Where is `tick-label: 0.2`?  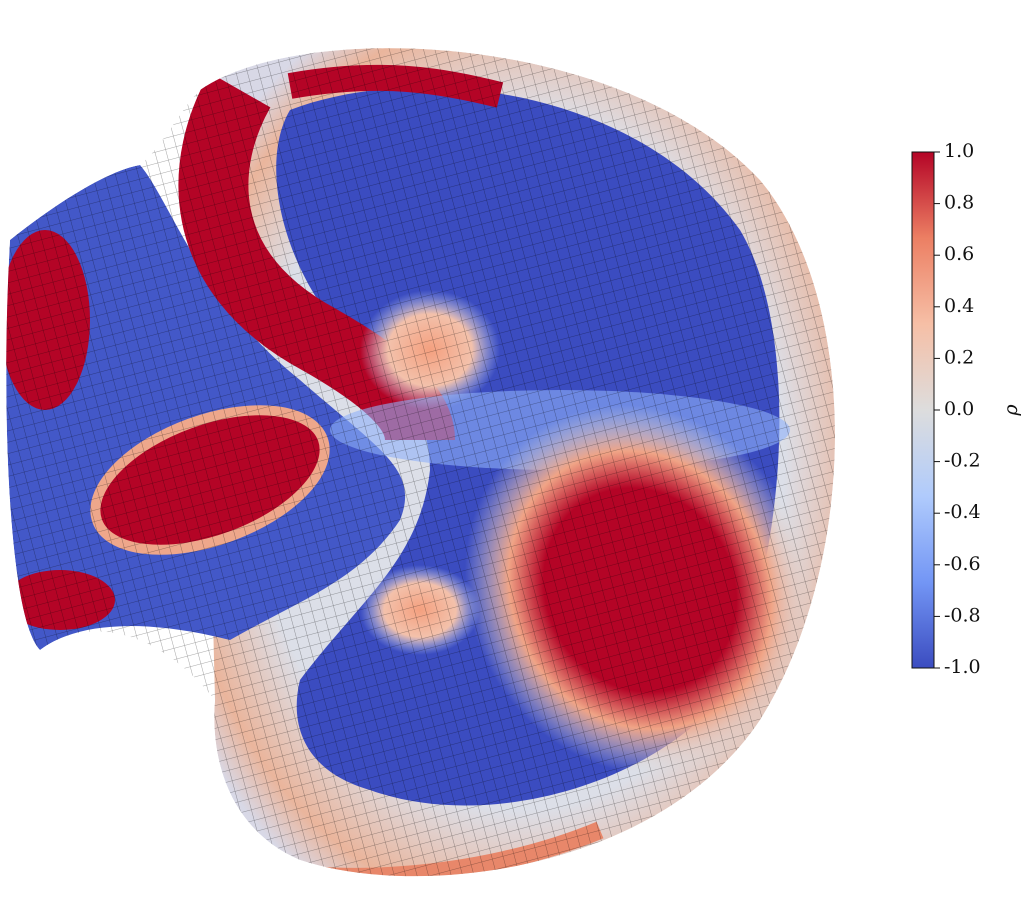 tick-label: 0.2 is located at coordinates (959, 357).